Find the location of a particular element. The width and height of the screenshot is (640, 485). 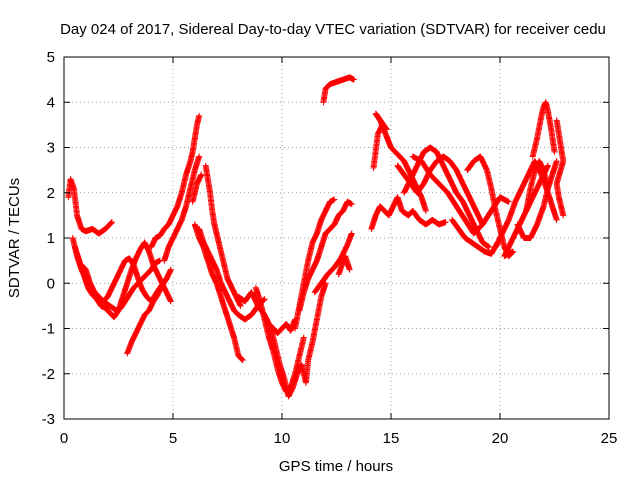

y-tick-label: 2 is located at coordinates (51, 193).